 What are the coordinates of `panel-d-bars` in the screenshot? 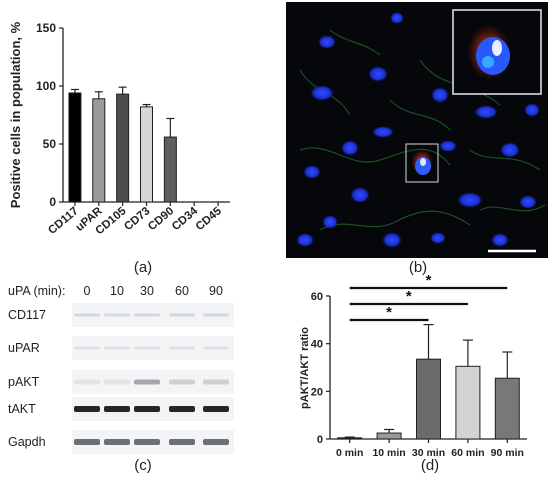 It's located at (428, 382).